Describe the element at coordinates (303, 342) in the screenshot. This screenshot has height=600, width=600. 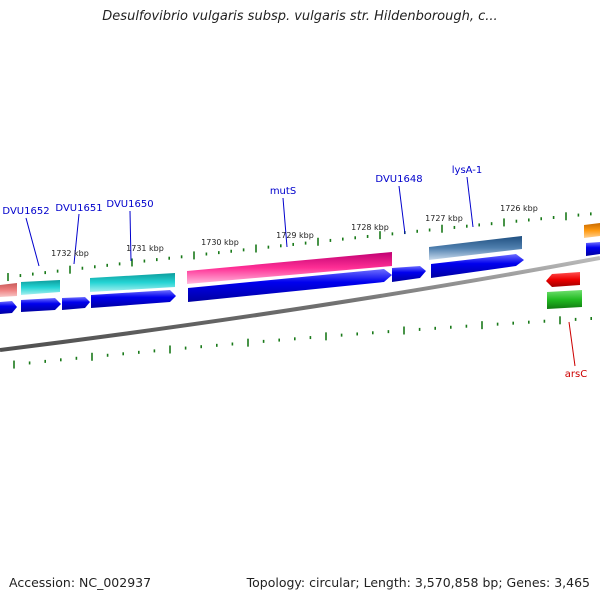
I see `inner-tick-track` at that location.